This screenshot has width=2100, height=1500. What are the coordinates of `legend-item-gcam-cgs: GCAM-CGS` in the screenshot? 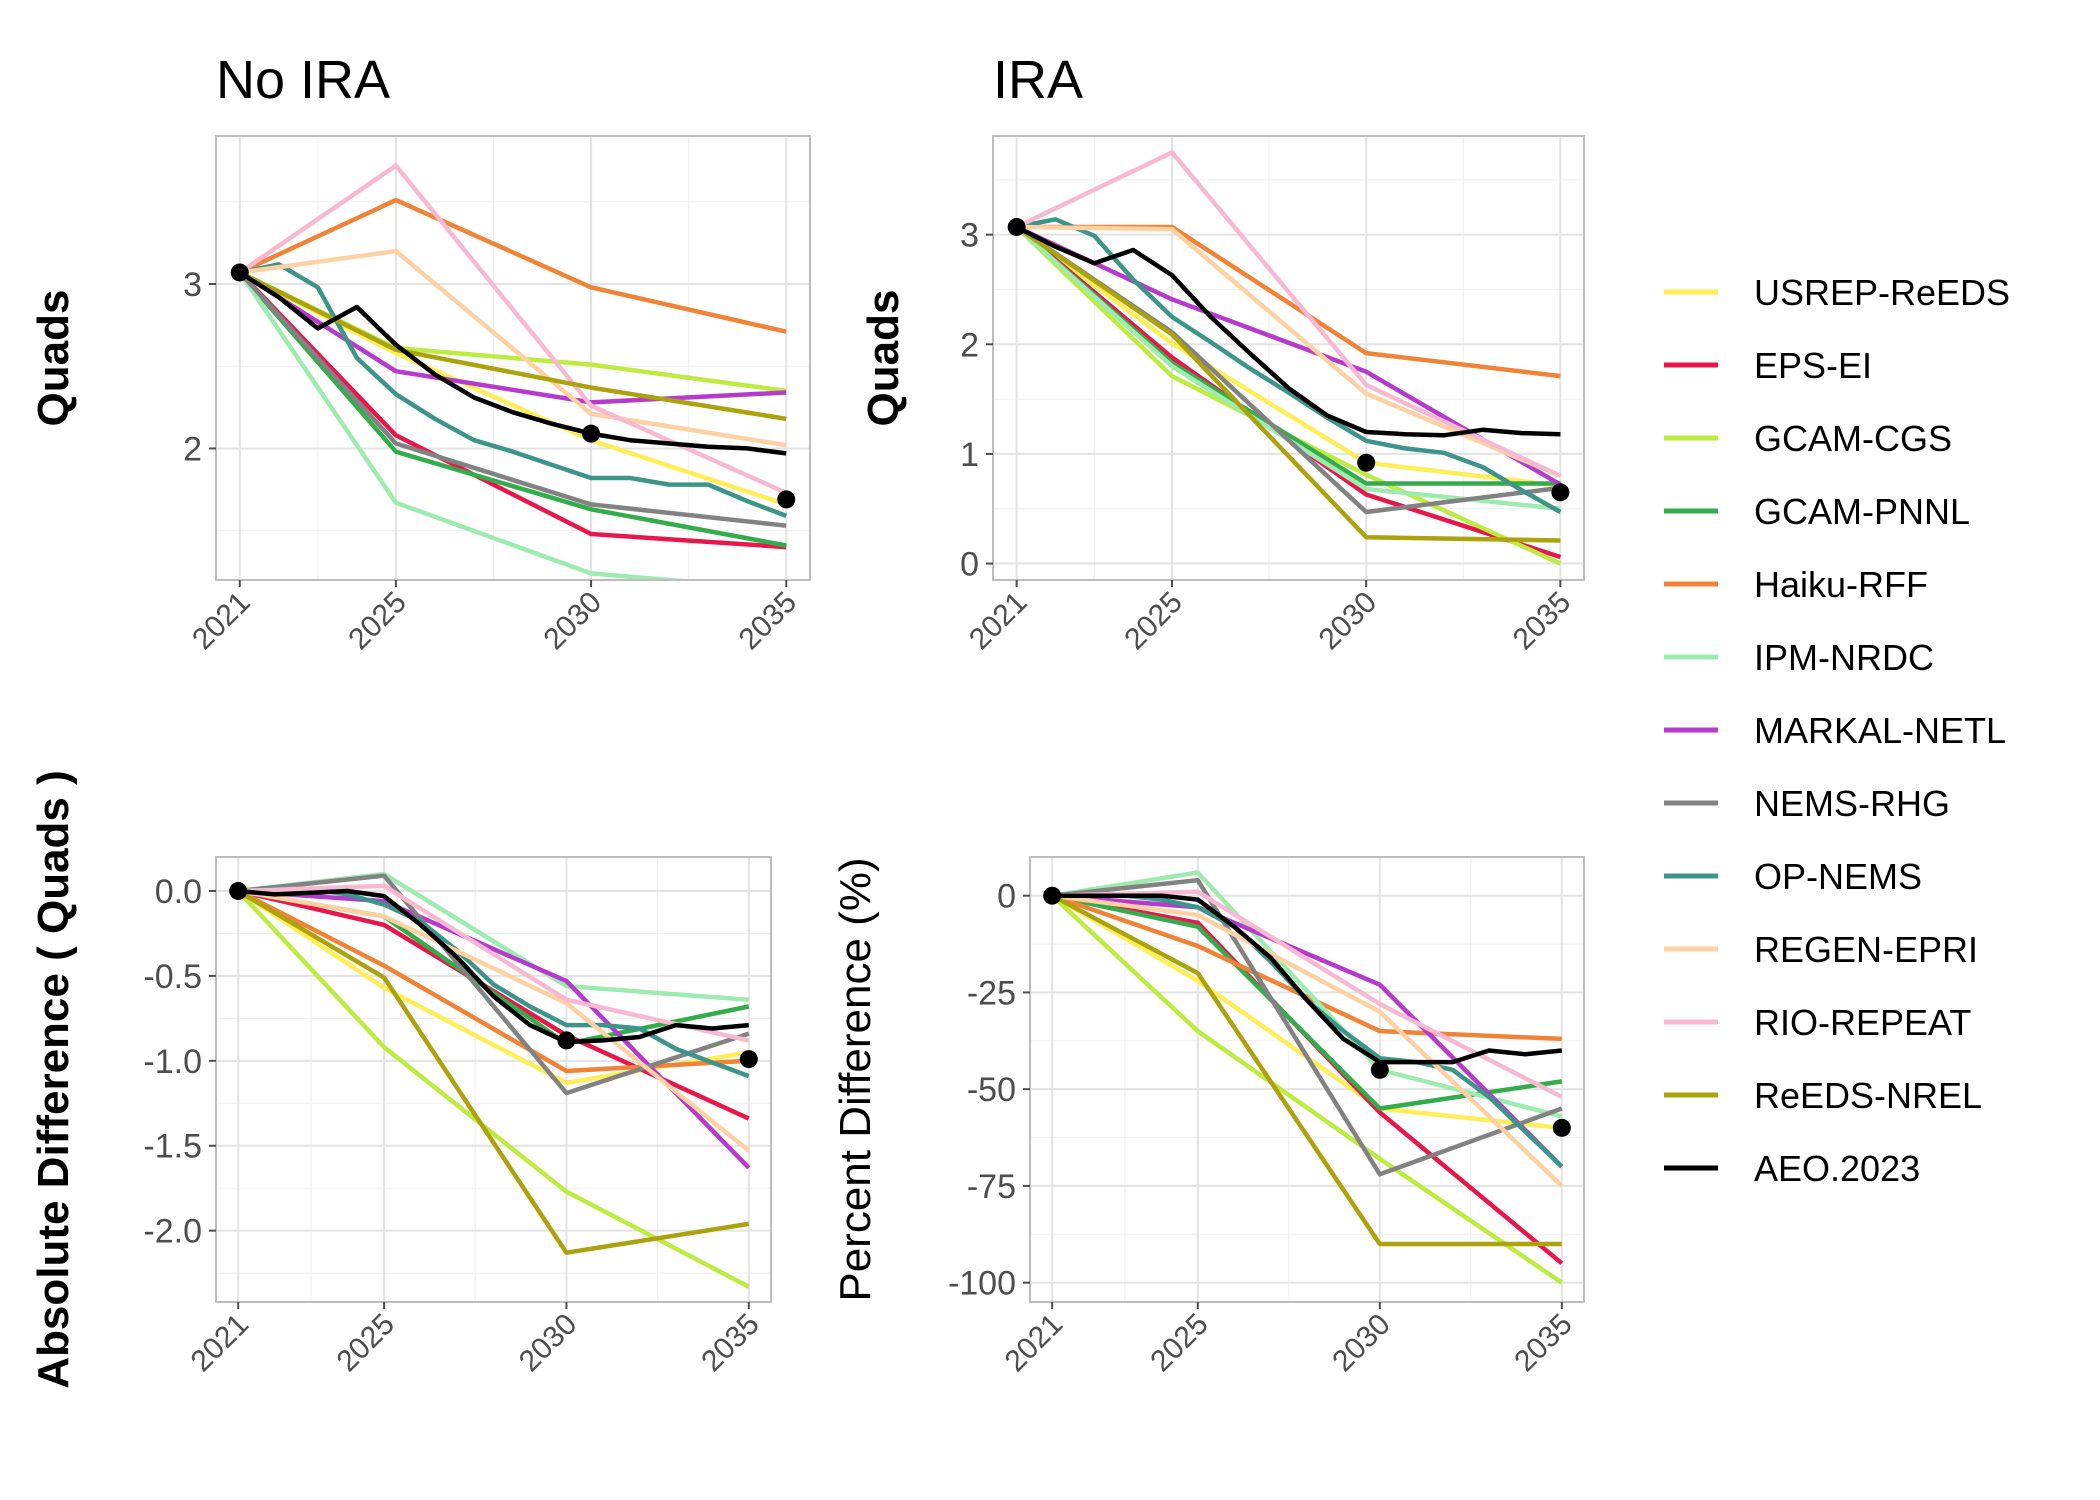 It's located at (1808, 438).